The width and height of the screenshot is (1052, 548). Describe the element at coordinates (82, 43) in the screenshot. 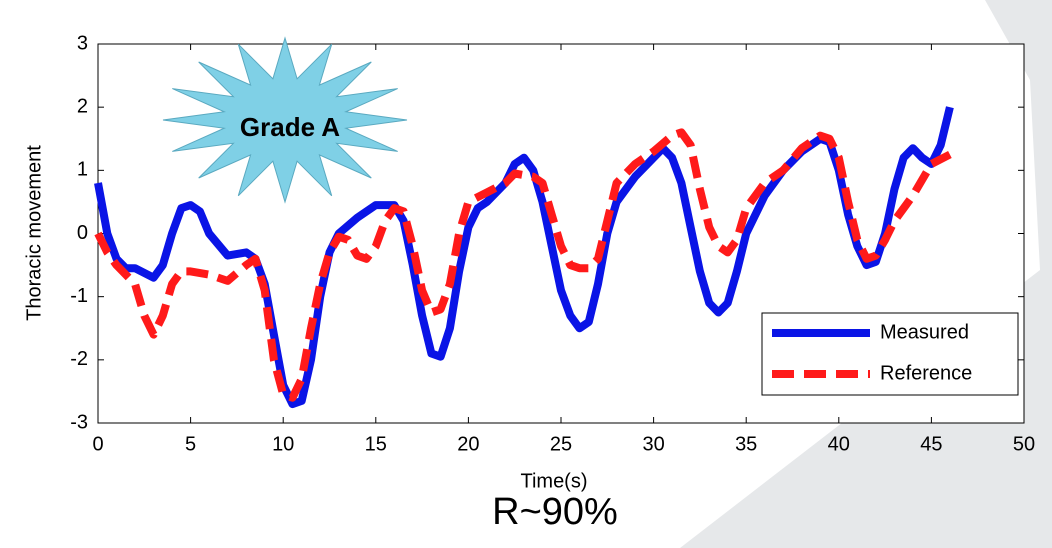

I see `y-tick-label: 3` at that location.